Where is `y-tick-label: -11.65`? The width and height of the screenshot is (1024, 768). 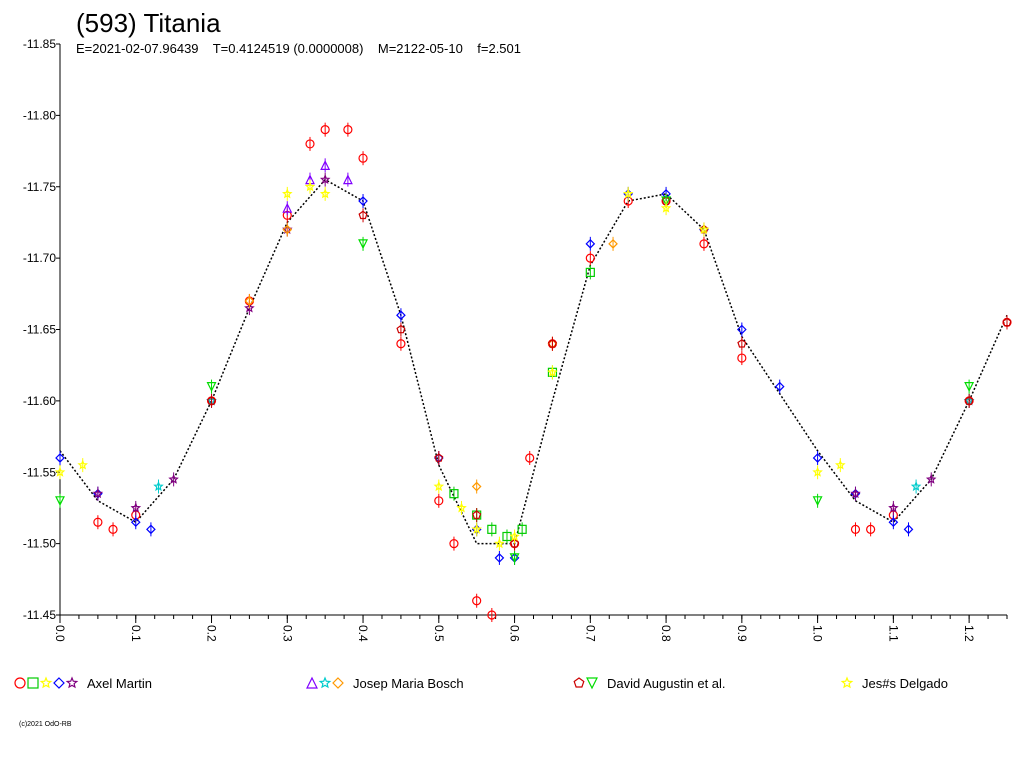
y-tick-label: -11.65 is located at coordinates (39, 330).